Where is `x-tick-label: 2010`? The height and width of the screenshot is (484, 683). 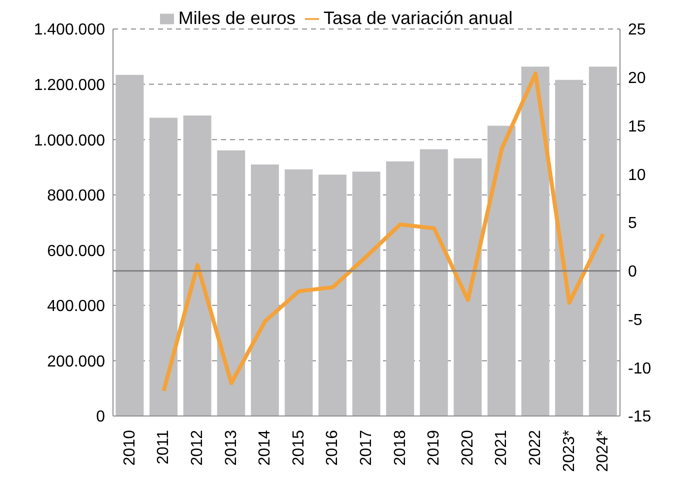 x-tick-label: 2010 is located at coordinates (129, 448).